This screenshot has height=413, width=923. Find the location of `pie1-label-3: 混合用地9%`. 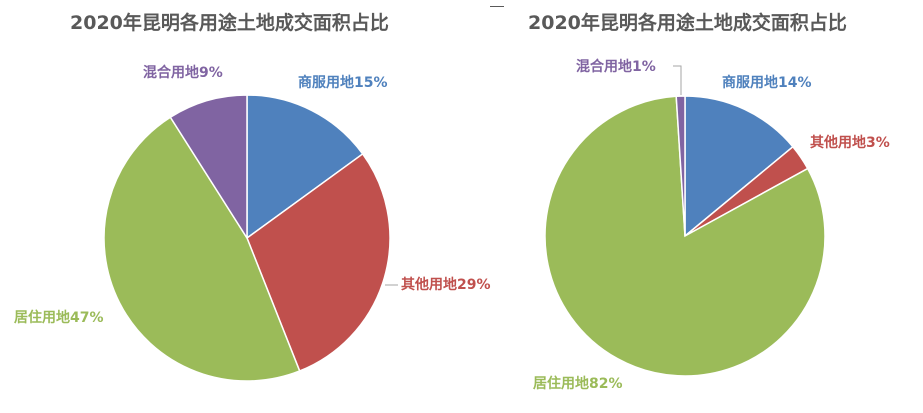

pie1-label-3: 混合用地9% is located at coordinates (183, 72).